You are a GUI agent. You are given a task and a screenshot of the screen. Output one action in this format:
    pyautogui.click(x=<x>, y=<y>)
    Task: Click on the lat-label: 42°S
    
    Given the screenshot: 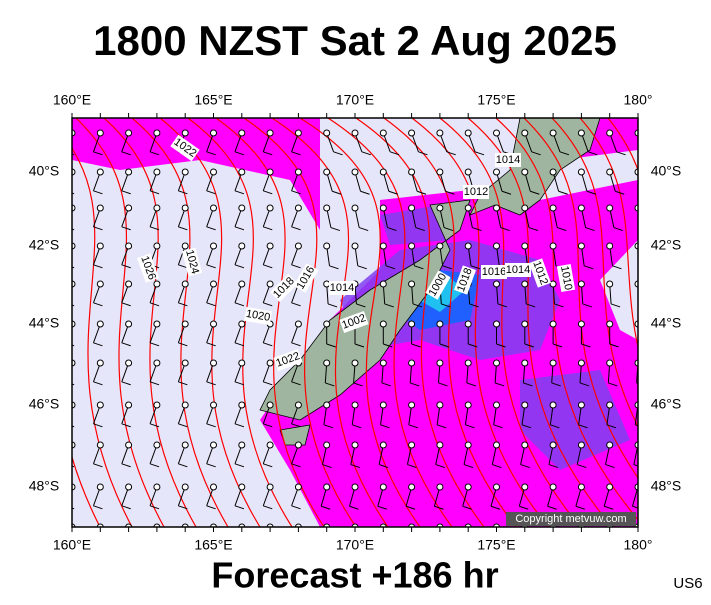 What is the action you would take?
    pyautogui.click(x=666, y=245)
    